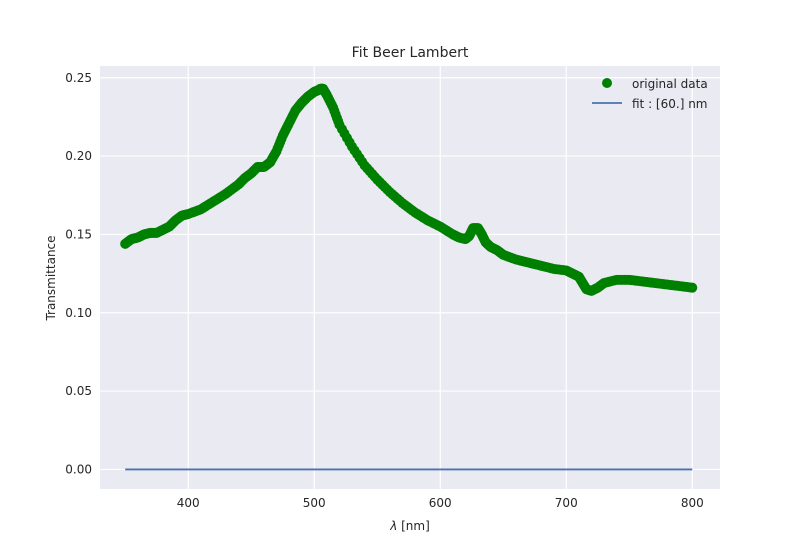 The image size is (800, 550). I want to click on y-tick-label: 0.10, so click(78, 313).